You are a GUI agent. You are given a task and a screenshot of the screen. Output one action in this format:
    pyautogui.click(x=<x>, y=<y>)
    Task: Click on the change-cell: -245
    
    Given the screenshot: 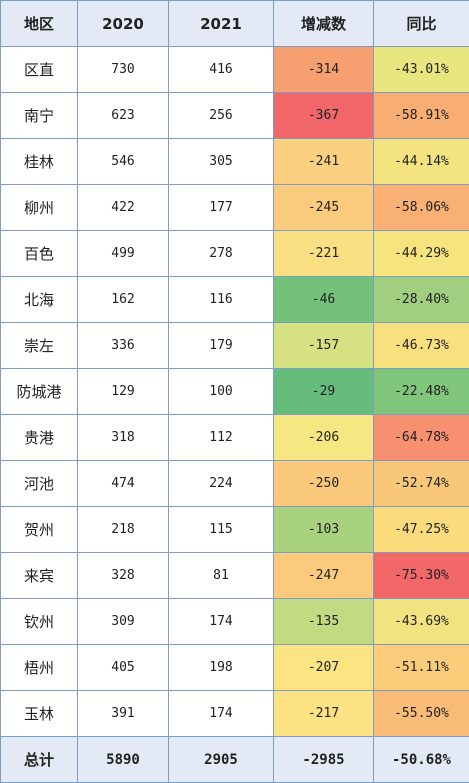 What is the action you would take?
    pyautogui.click(x=323, y=207)
    